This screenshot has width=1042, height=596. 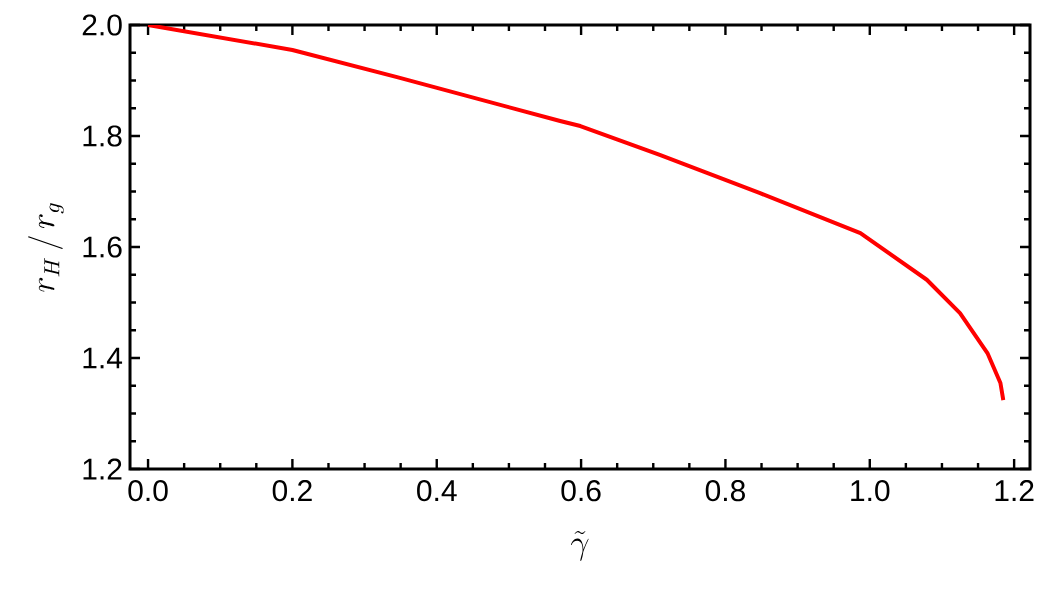 I want to click on y-tick-label: 1.8, so click(x=102, y=136).